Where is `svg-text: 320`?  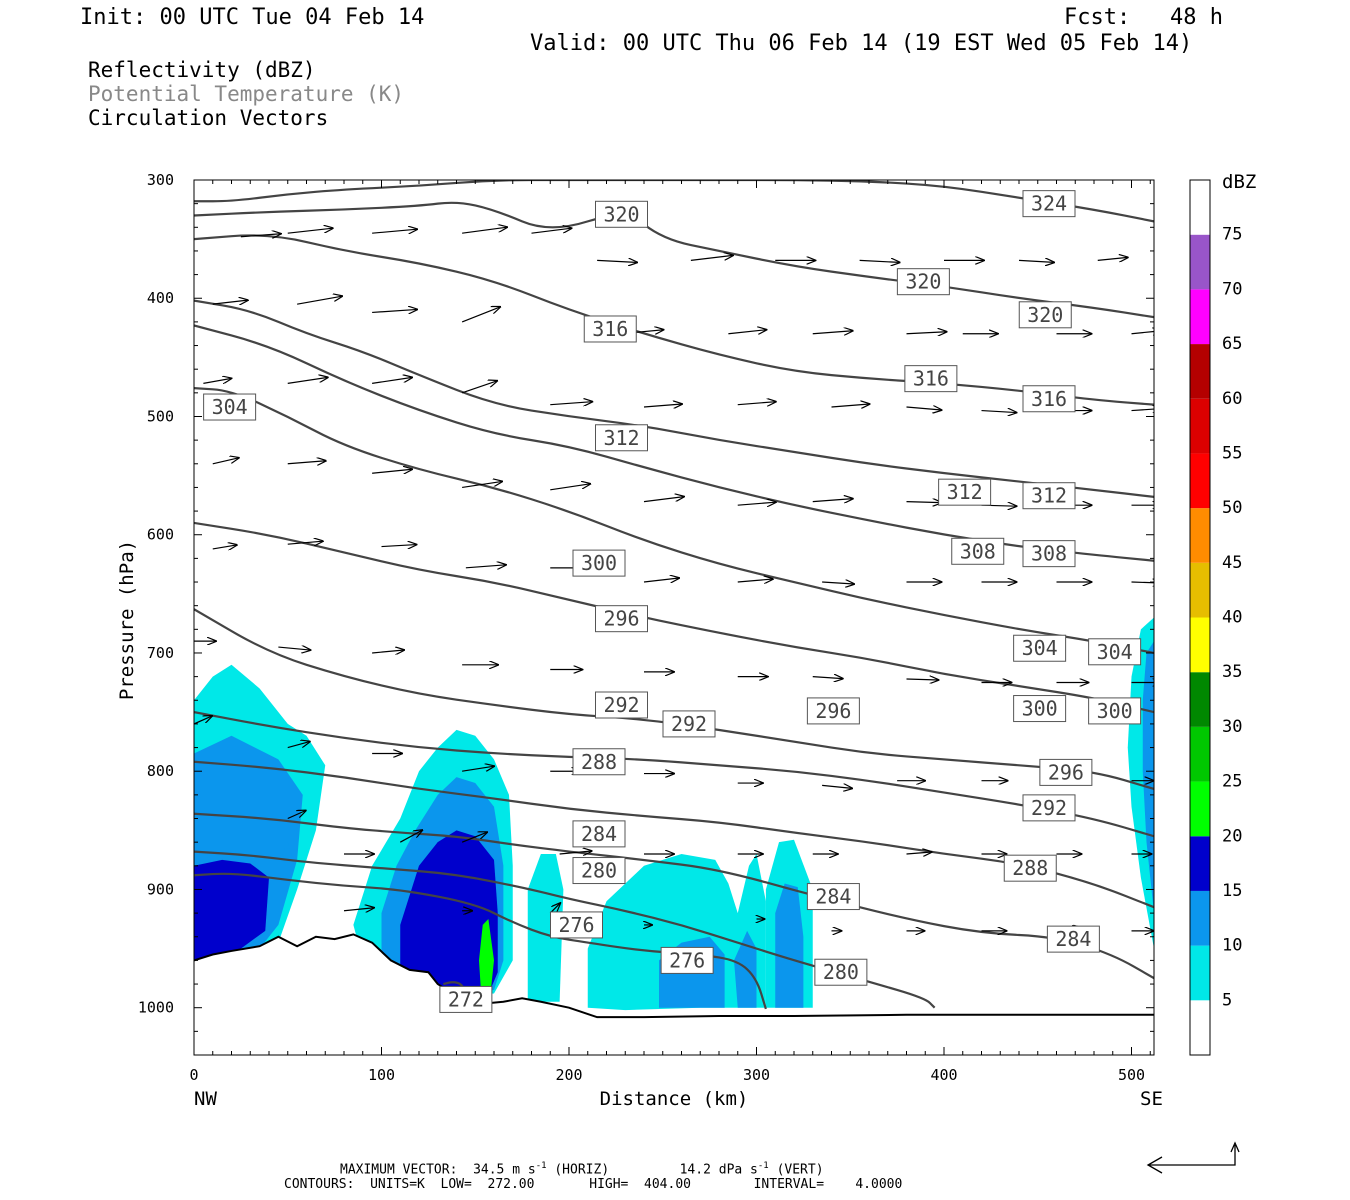
svg-text: 320 is located at coordinates (923, 282).